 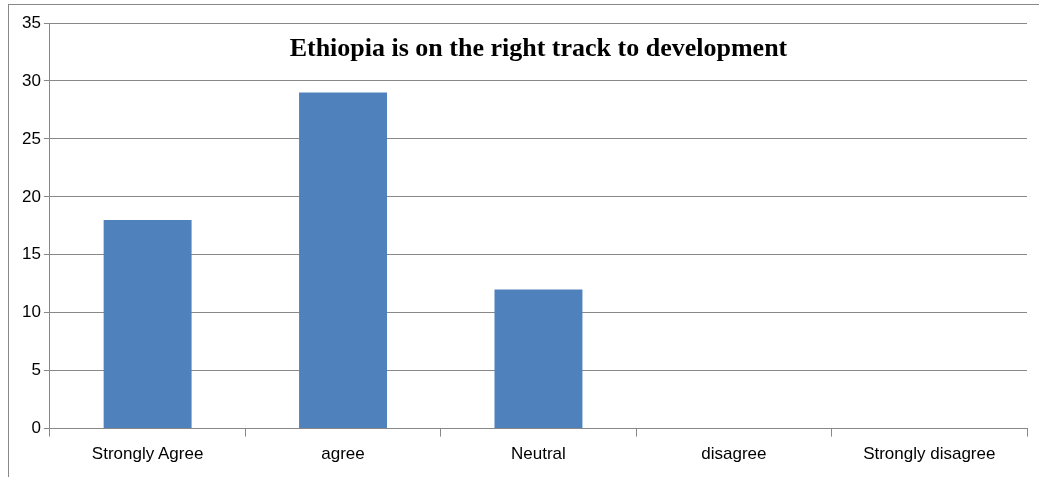 I want to click on x-tick-label: agree, so click(x=343, y=454).